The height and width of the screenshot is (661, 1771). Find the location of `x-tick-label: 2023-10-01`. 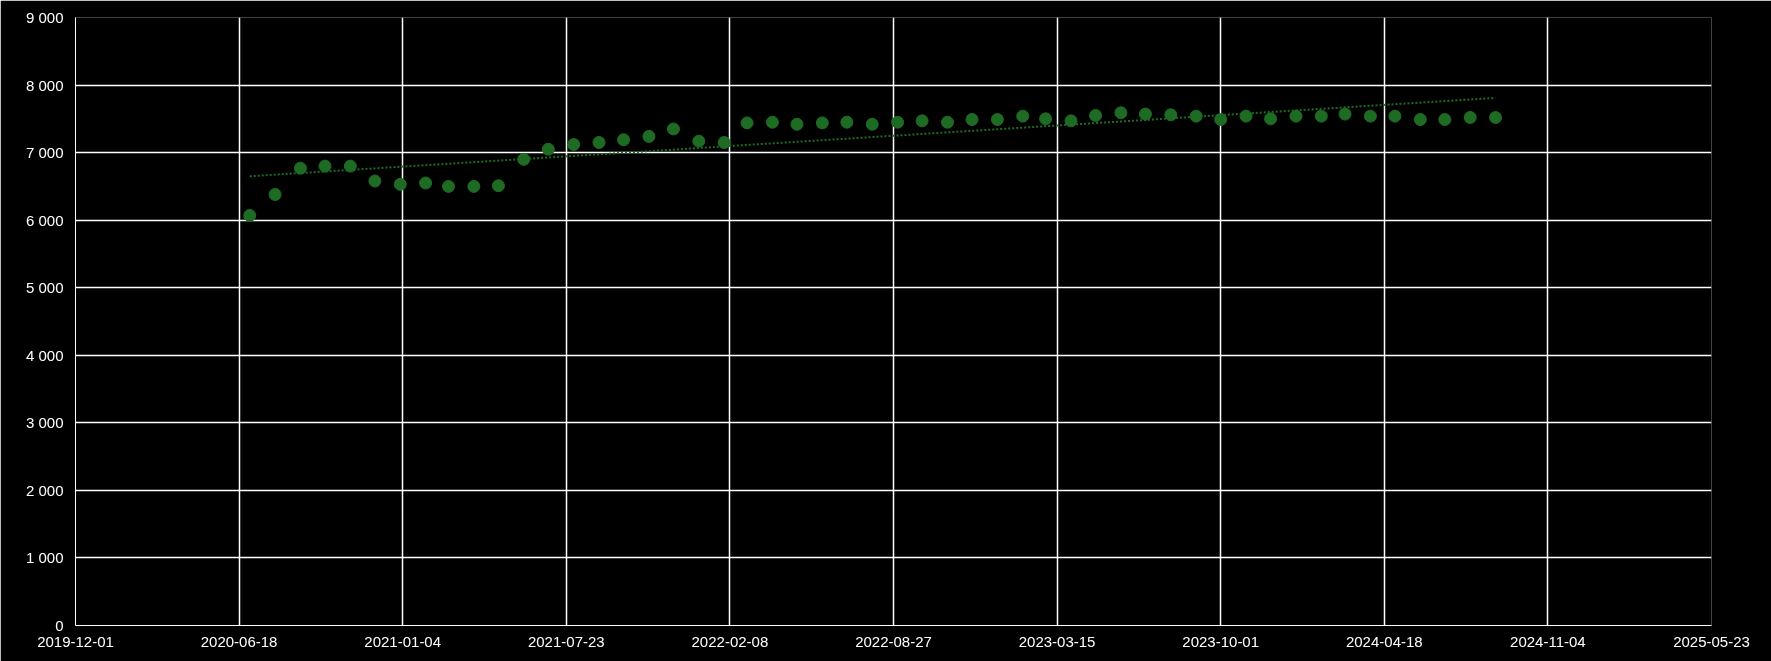

x-tick-label: 2023-10-01 is located at coordinates (1221, 641).